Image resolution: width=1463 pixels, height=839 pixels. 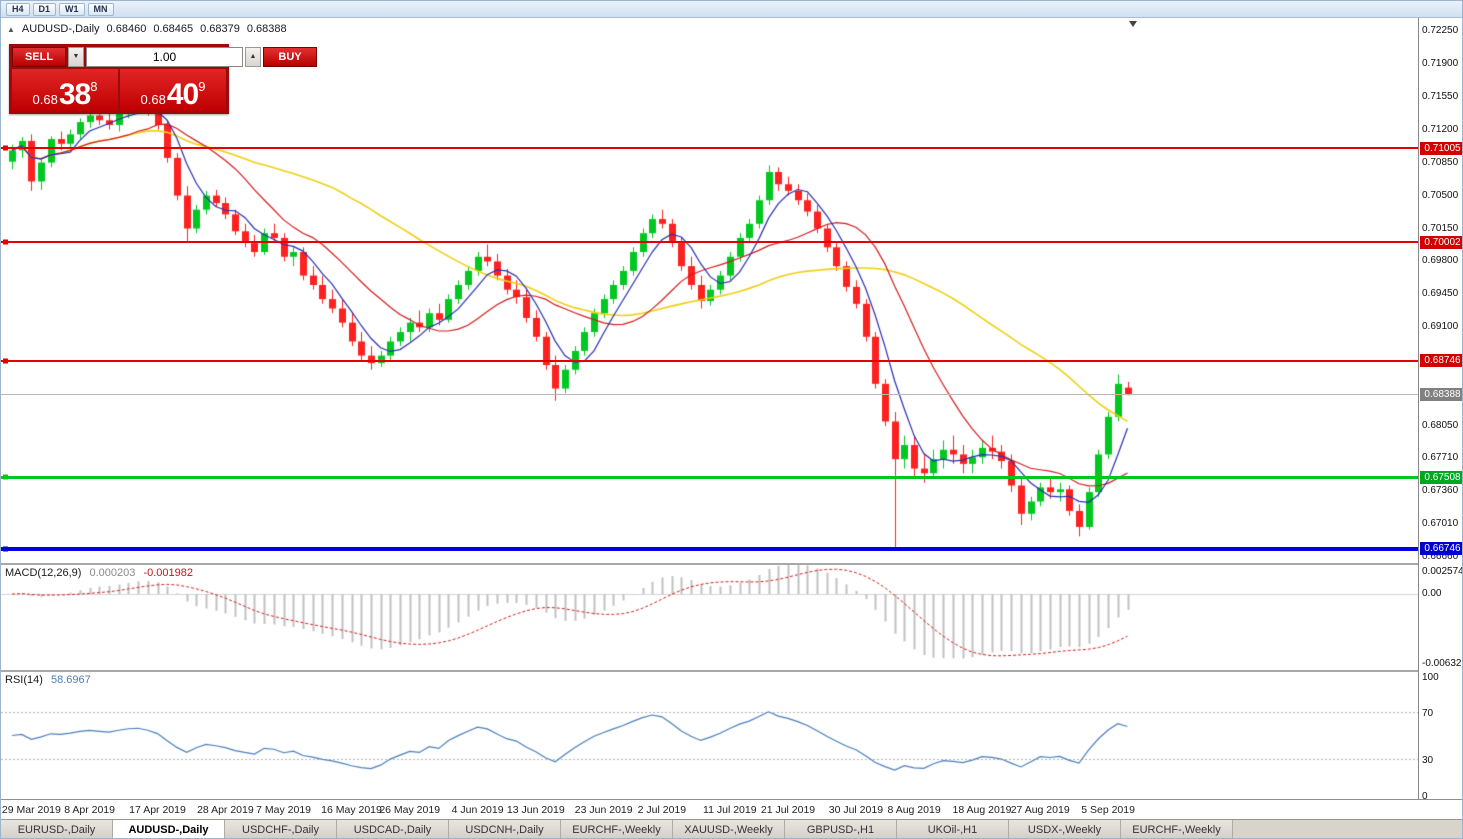 I want to click on price-badge-0.70002: 0.70002, so click(x=1441, y=242).